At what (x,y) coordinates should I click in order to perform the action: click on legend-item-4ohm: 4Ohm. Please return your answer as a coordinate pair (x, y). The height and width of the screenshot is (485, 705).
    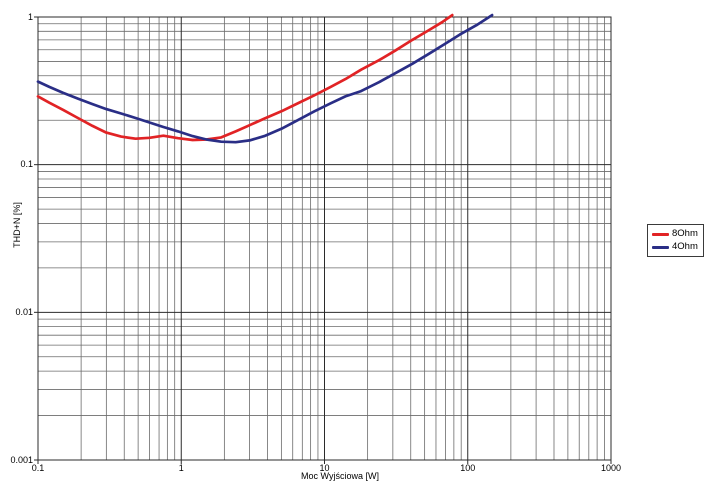
    Looking at the image, I should click on (675, 247).